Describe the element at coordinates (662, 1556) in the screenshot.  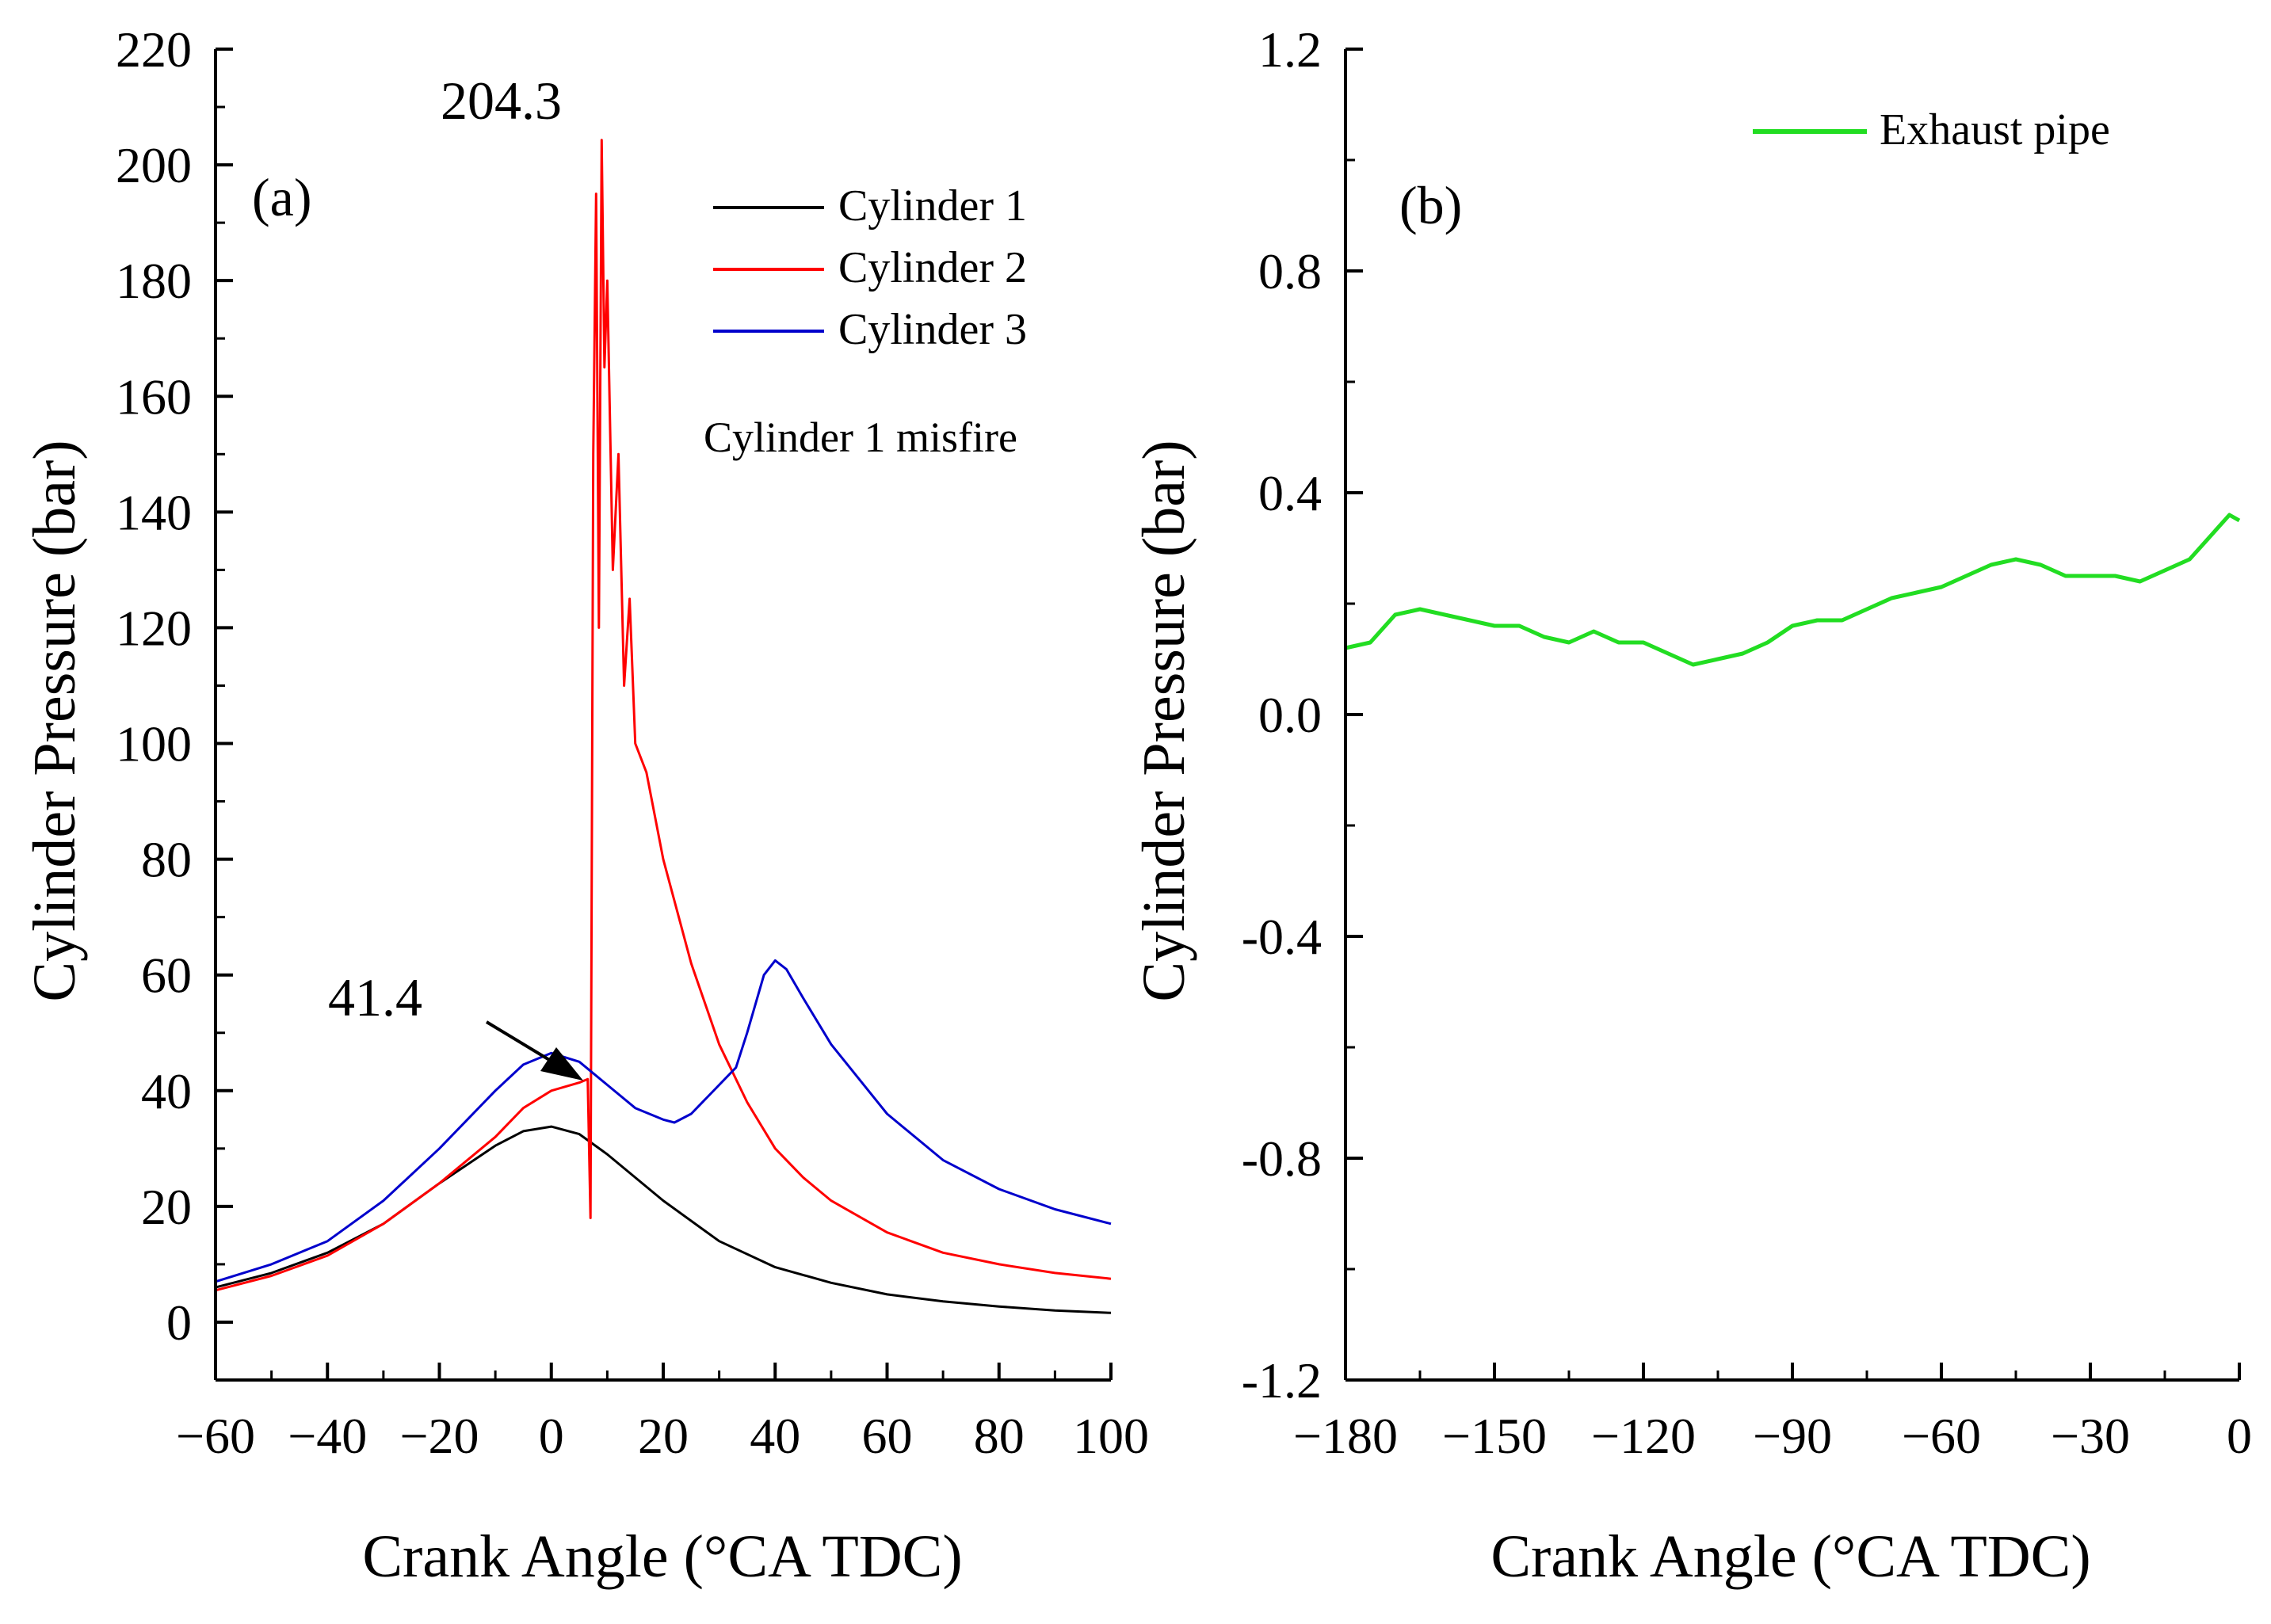
I see `panel-a-x-axis-title: Crank Angle (°CA TDC)` at that location.